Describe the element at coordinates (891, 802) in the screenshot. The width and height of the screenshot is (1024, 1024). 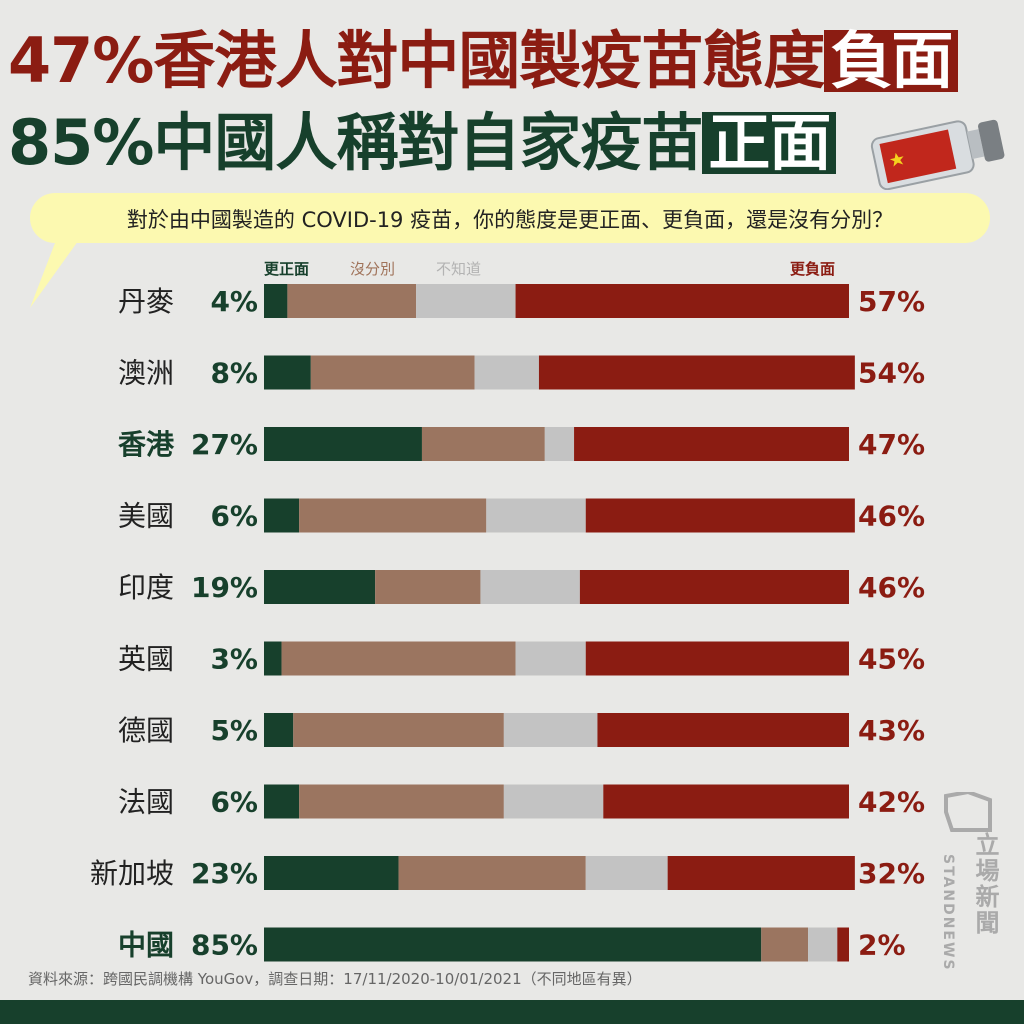
I see `negative-value-label: 42%` at that location.